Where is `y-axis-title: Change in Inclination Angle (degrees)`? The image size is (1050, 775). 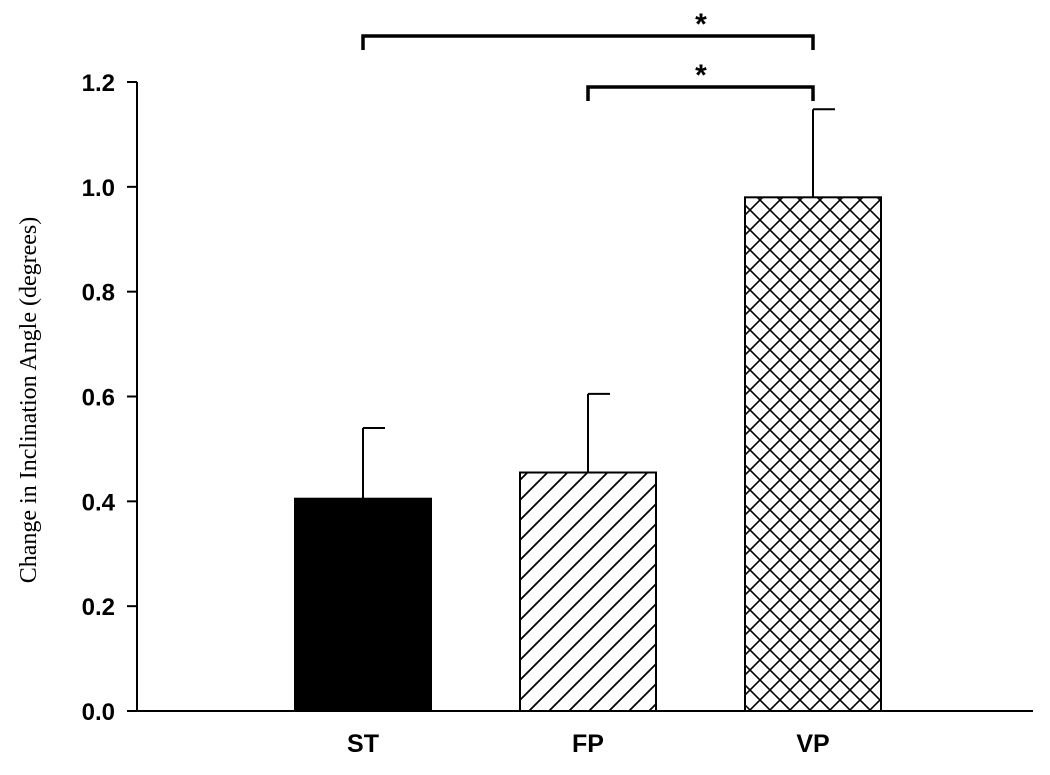
y-axis-title: Change in Inclination Angle (degrees) is located at coordinates (29, 400).